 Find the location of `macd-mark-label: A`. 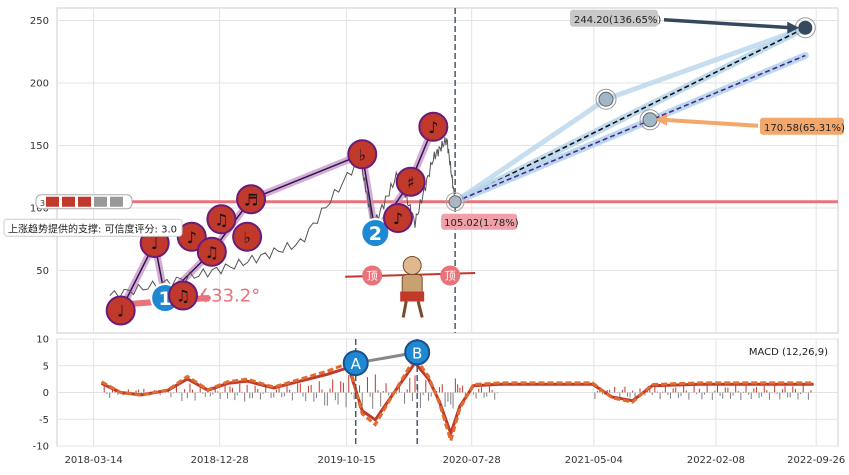

macd-mark-label: A is located at coordinates (356, 364).